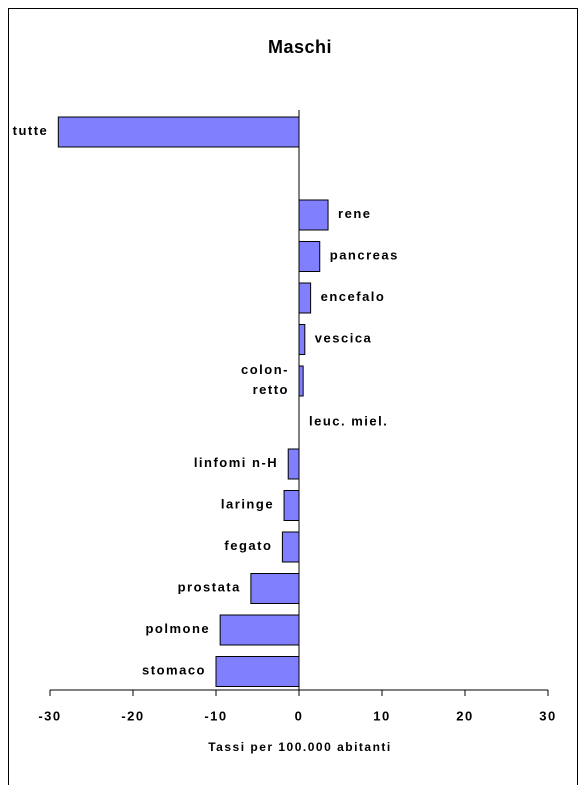 The image size is (586, 785). Describe the element at coordinates (344, 338) in the screenshot. I see `category-label: vescica` at that location.